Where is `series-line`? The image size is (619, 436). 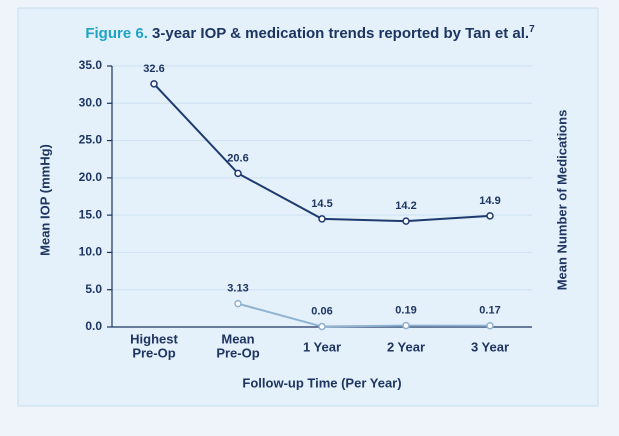
series-line is located at coordinates (364, 315).